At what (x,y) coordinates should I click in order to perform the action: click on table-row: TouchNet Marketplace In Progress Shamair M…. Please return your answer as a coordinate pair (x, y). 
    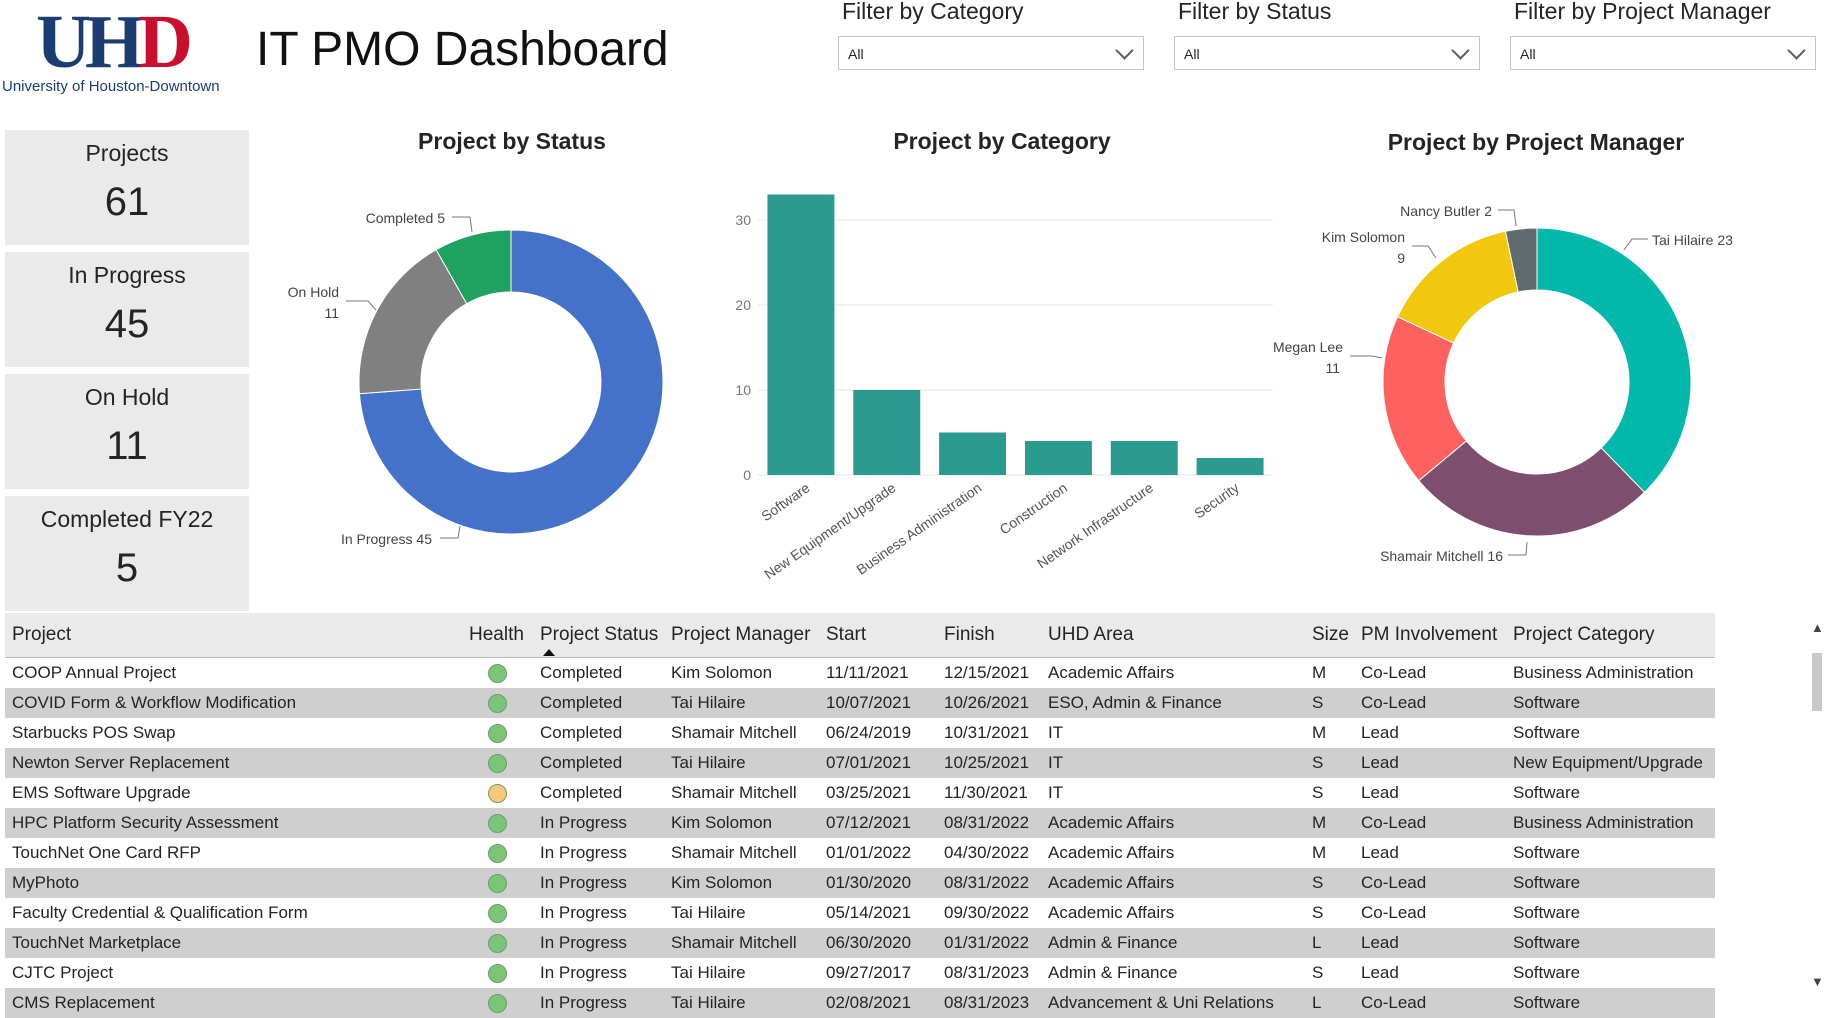
    Looking at the image, I should click on (860, 943).